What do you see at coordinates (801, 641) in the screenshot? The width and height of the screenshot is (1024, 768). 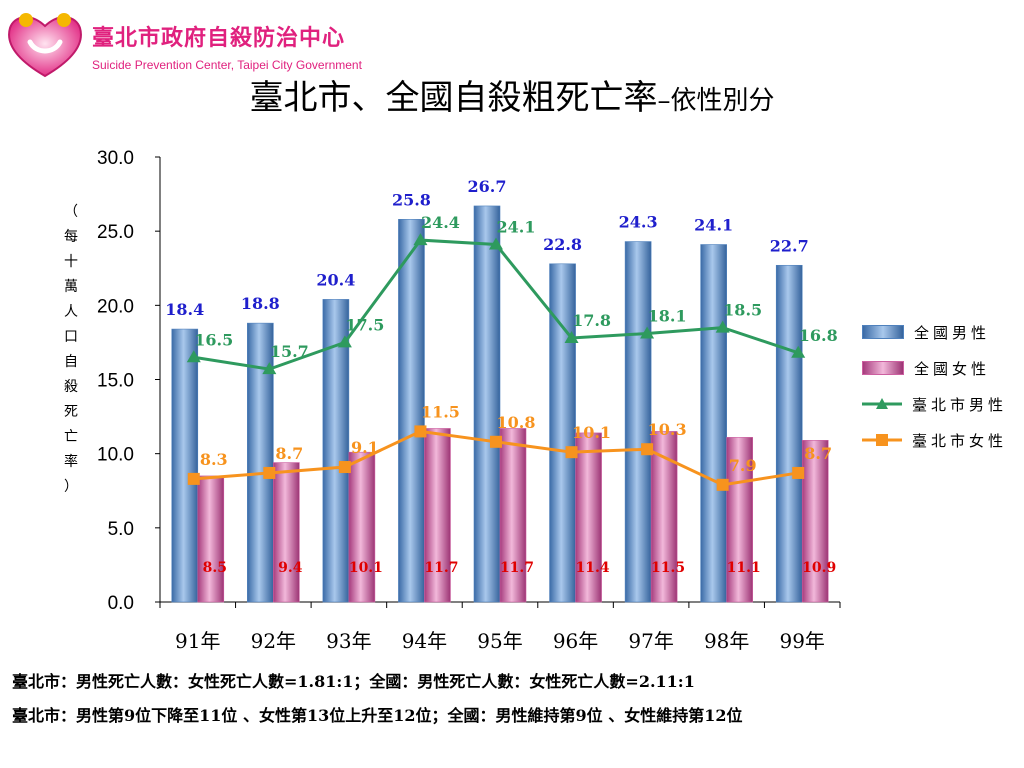 I see `x-tick-label: 99年` at bounding box center [801, 641].